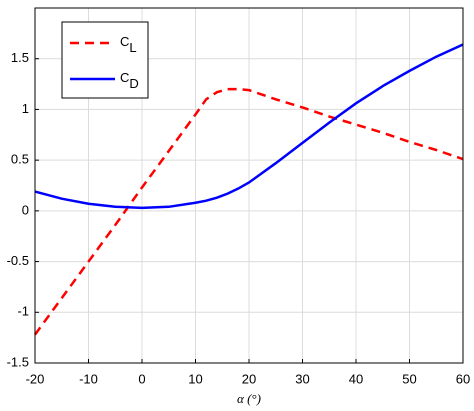 The image size is (474, 411). I want to click on y-tick-label: -0.5, so click(18, 260).